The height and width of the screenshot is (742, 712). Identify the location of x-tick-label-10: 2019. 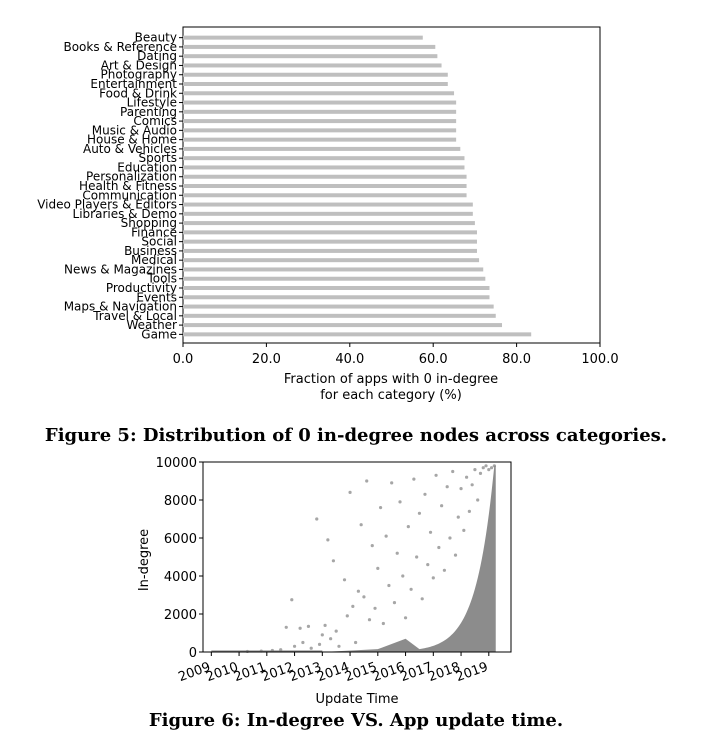
(472, 672).